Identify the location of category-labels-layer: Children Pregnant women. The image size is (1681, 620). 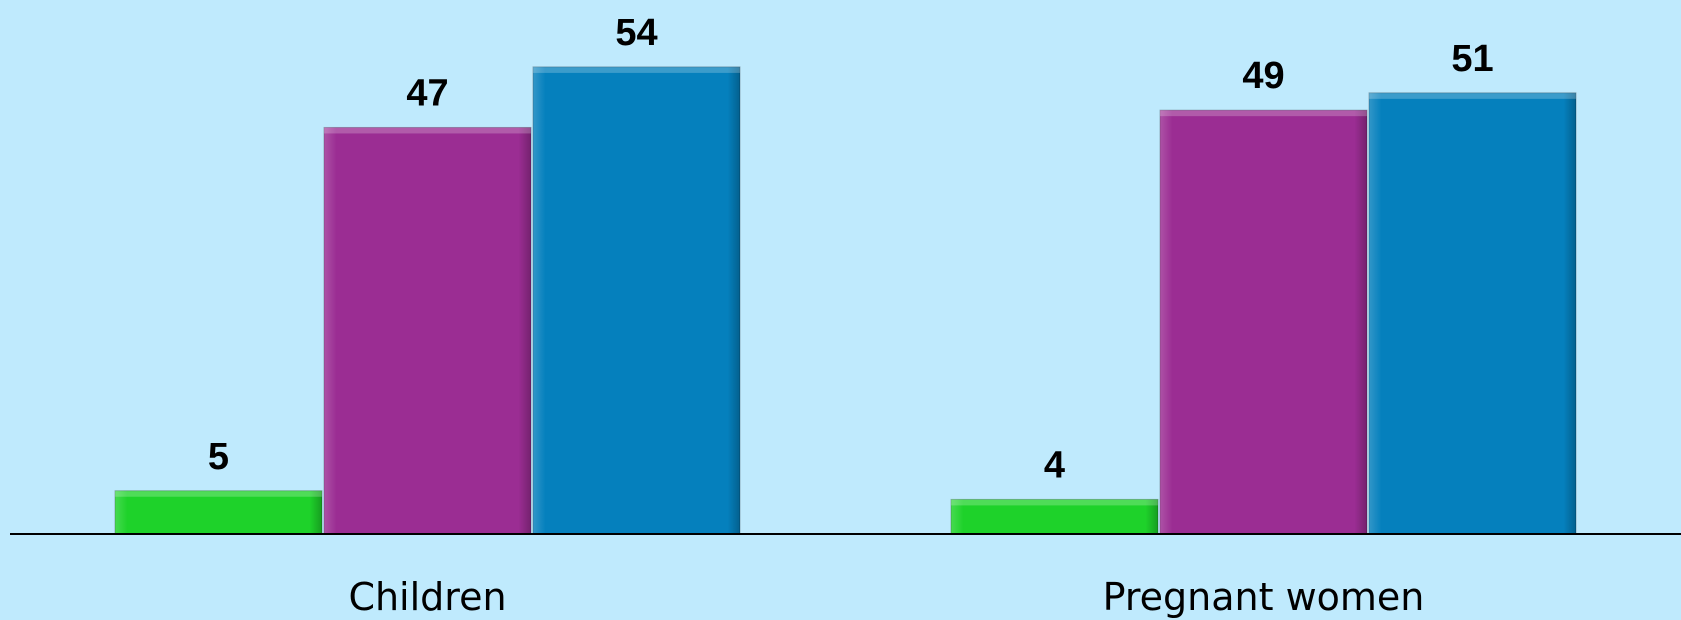
(886, 597).